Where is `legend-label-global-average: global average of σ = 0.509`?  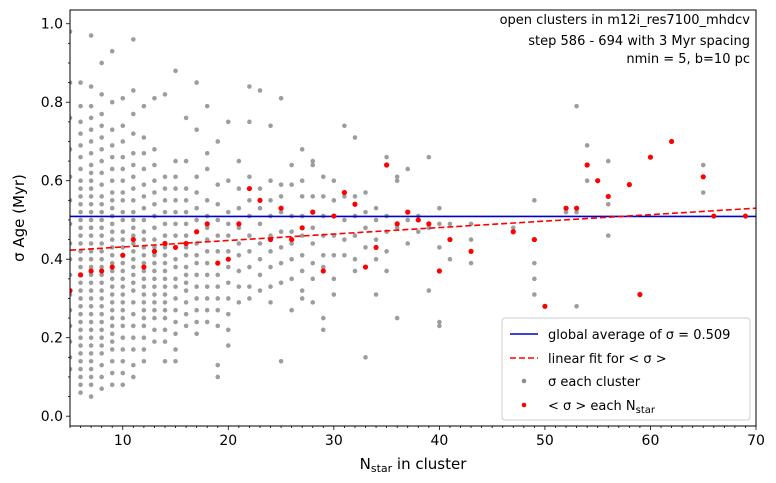 legend-label-global-average: global average of σ = 0.509 is located at coordinates (639, 335).